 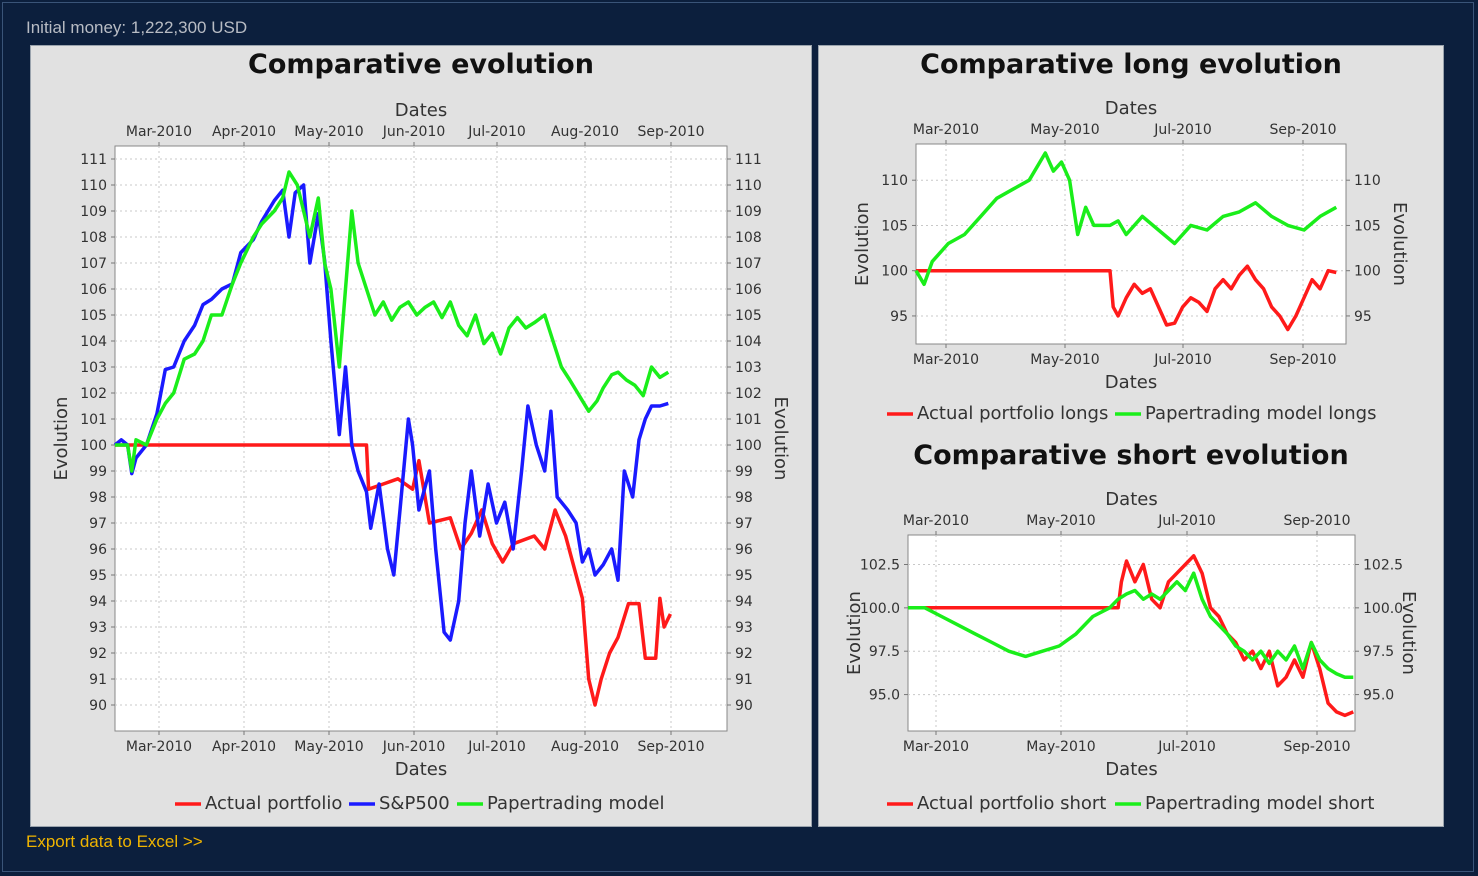 I want to click on y-tick-label: 98, so click(x=98, y=498).